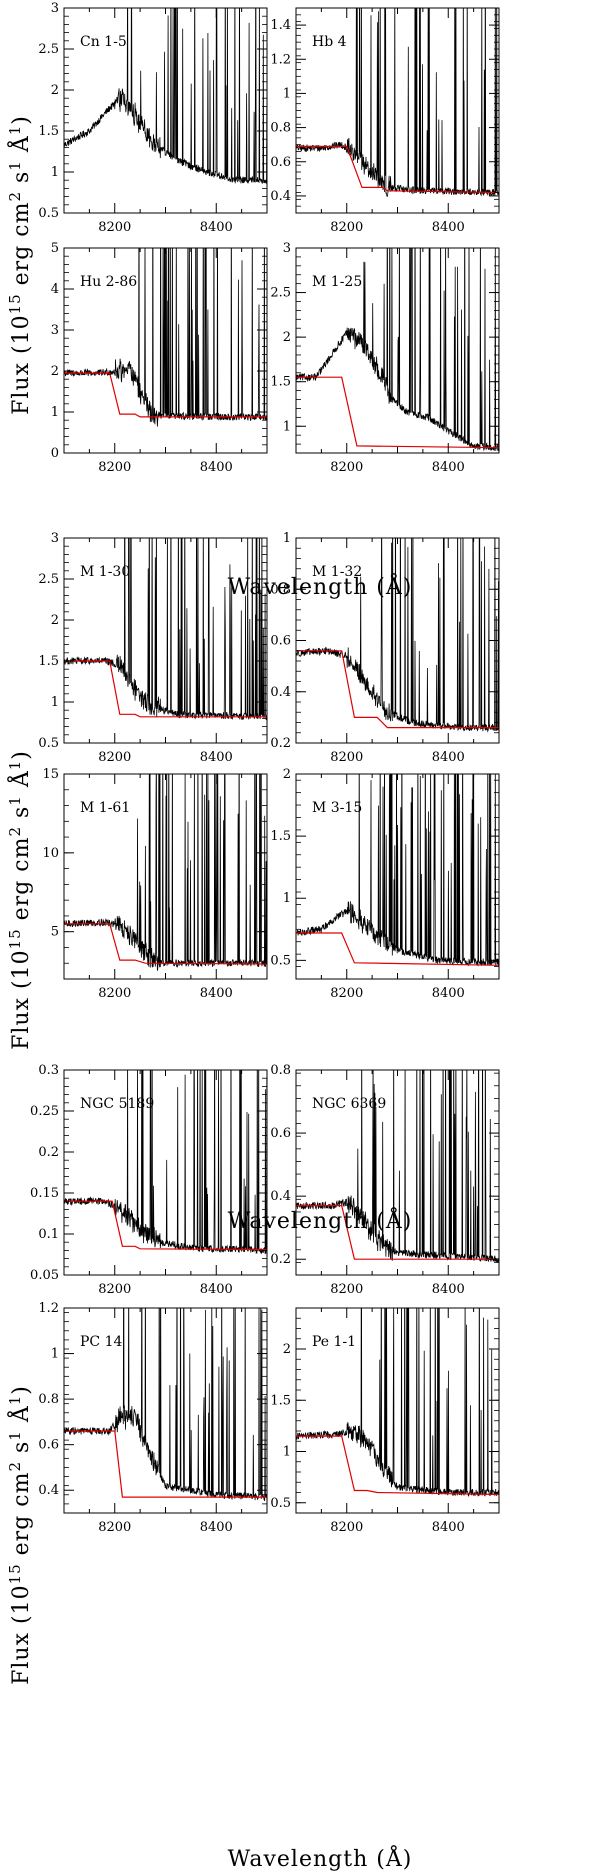 The height and width of the screenshot is (1872, 600). Describe the element at coordinates (280, 59) in the screenshot. I see `y-tick-label: 1.2` at that location.